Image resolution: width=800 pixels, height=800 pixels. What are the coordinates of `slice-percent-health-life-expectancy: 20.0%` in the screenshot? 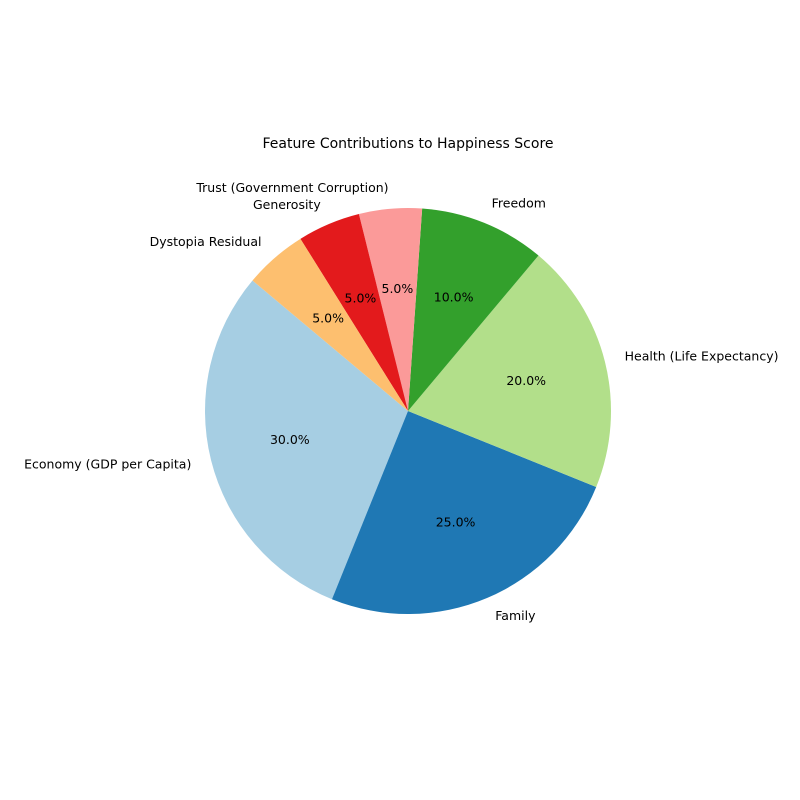 It's located at (526, 380).